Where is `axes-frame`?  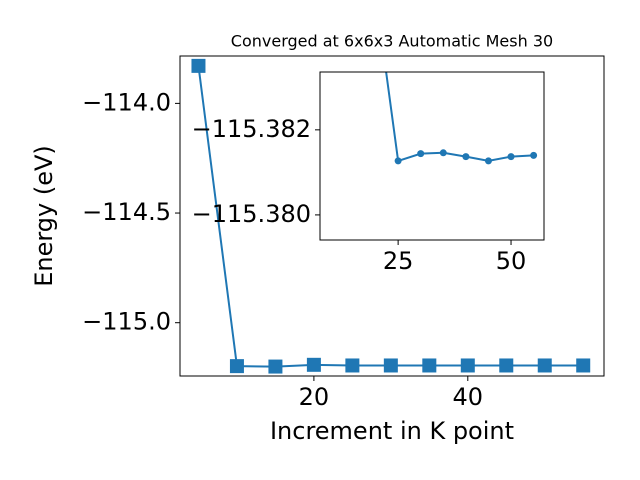
axes-frame is located at coordinates (432, 156).